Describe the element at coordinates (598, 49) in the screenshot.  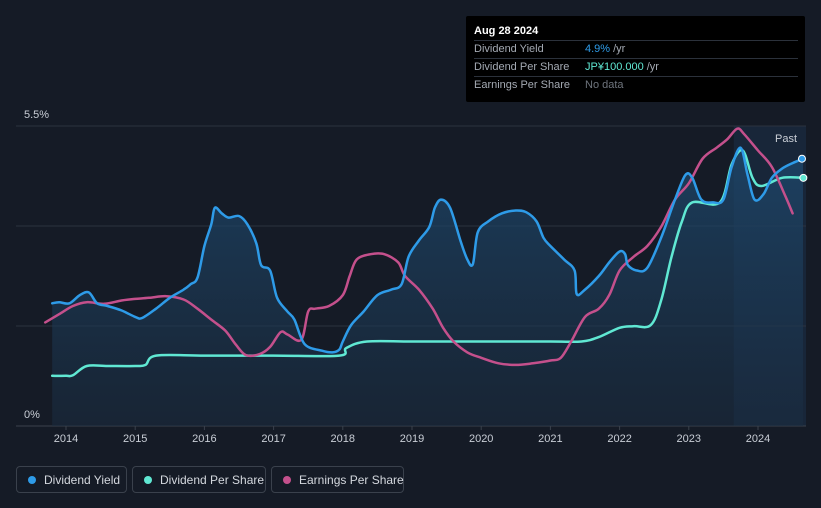
I see `tooltip-value-text: 4.9%` at that location.